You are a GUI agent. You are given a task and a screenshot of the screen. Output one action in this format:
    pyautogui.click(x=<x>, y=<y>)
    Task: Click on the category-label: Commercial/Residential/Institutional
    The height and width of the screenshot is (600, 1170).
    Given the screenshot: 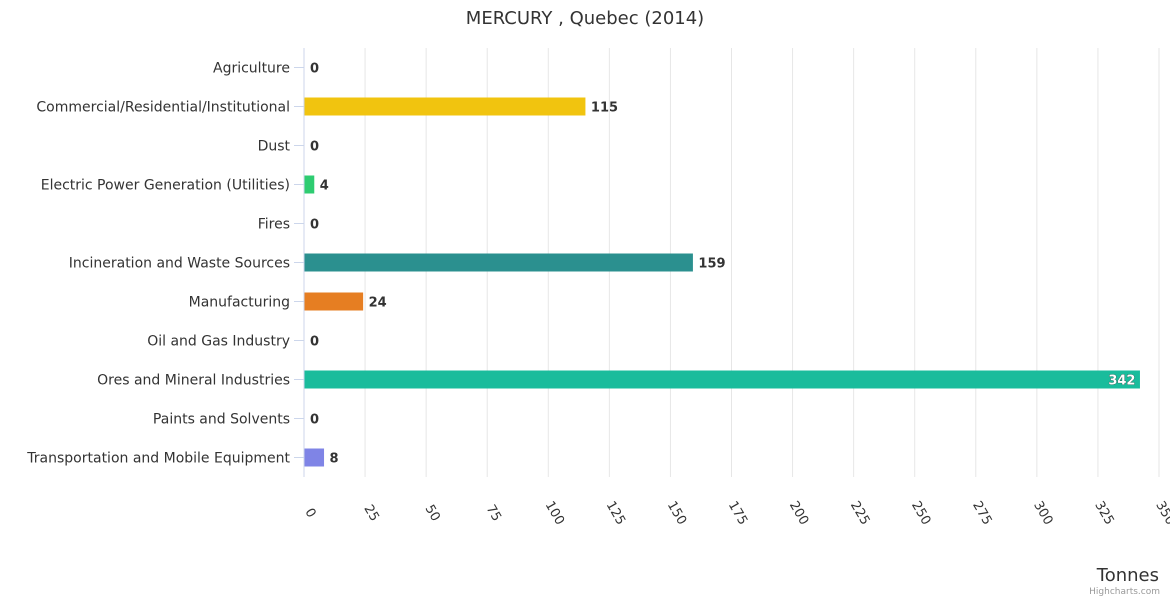 What is the action you would take?
    pyautogui.click(x=163, y=108)
    